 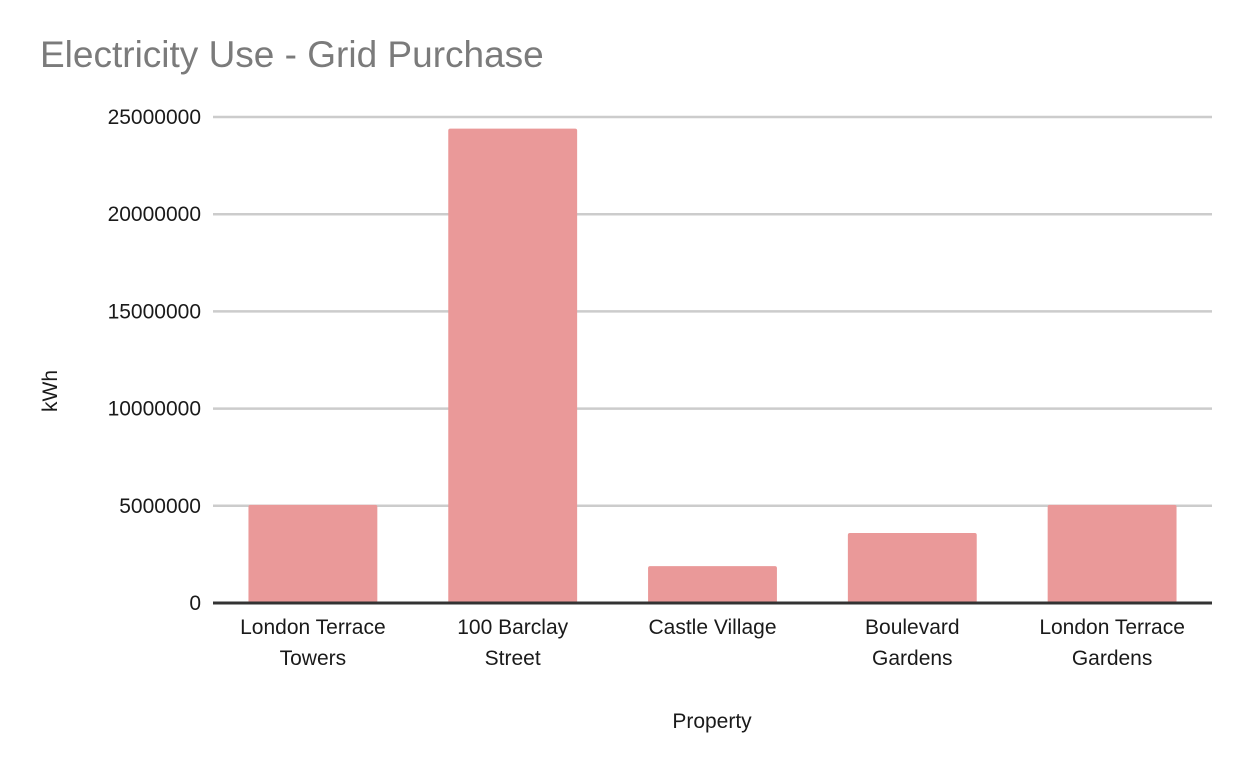 What do you see at coordinates (154, 311) in the screenshot?
I see `y-tick-label: 15000000` at bounding box center [154, 311].